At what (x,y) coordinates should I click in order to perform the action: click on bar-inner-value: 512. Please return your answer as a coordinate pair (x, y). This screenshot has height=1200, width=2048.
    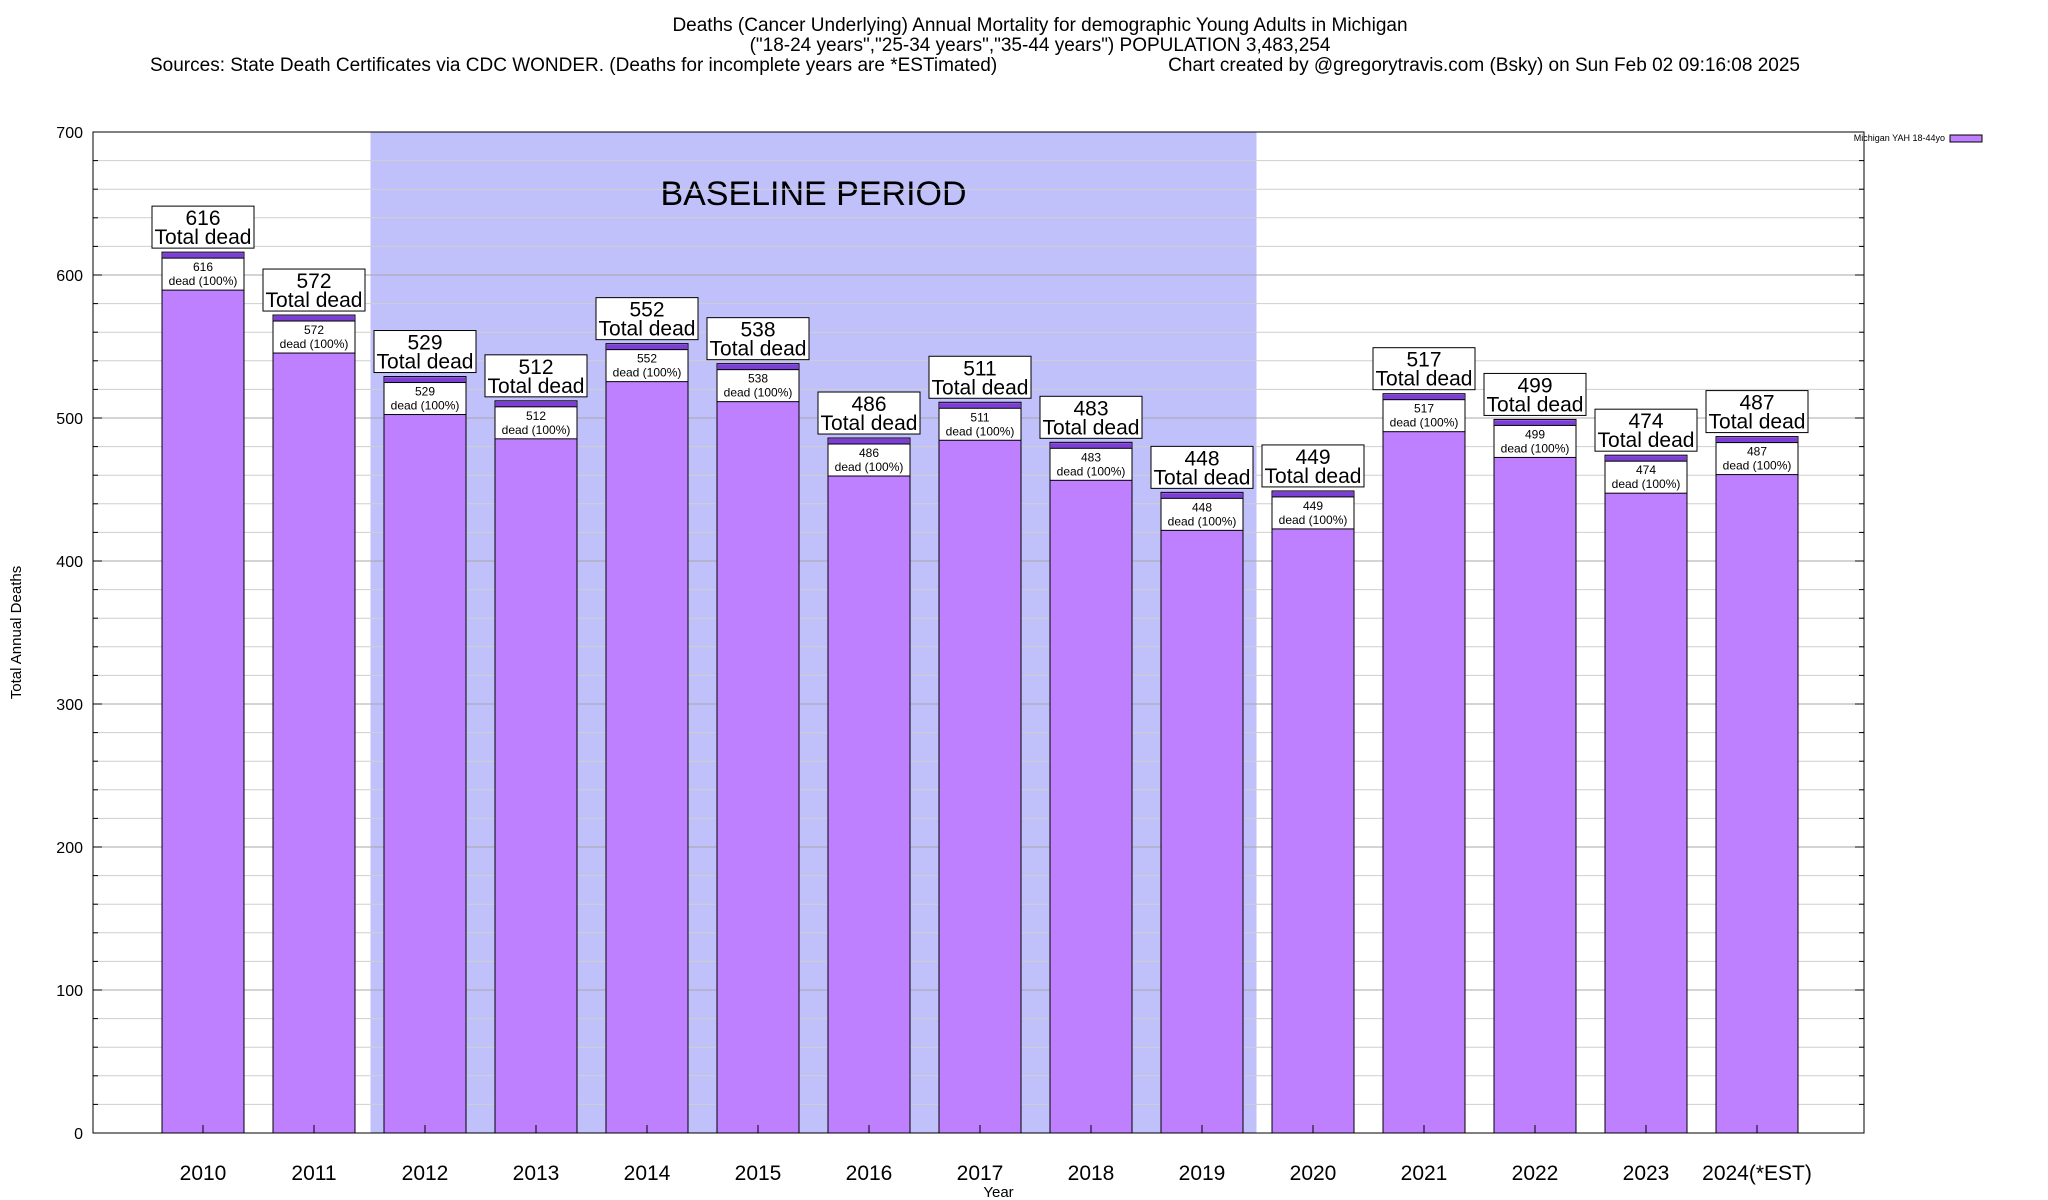
    Looking at the image, I should click on (536, 416).